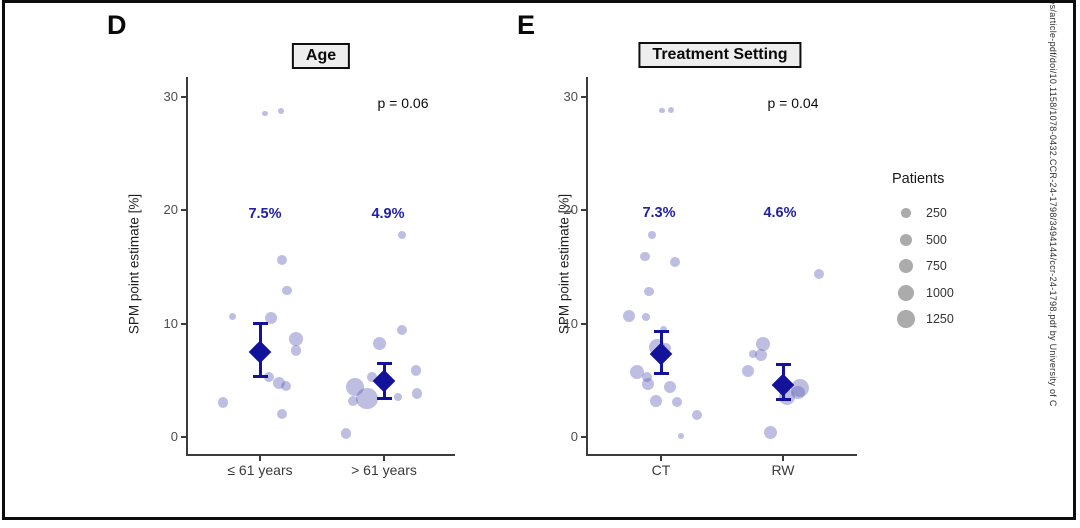 Image resolution: width=1080 pixels, height=528 pixels. I want to click on x-axis-category-label: ≤ 61 years, so click(260, 470).